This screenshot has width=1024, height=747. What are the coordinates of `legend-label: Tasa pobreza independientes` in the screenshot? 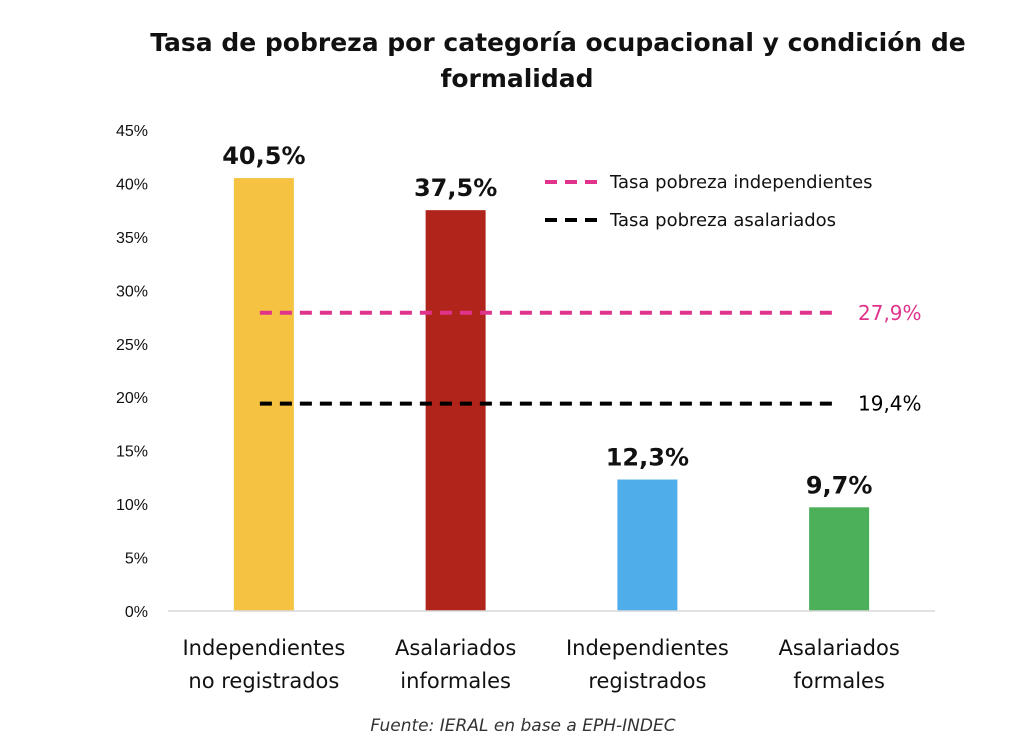 It's located at (741, 182).